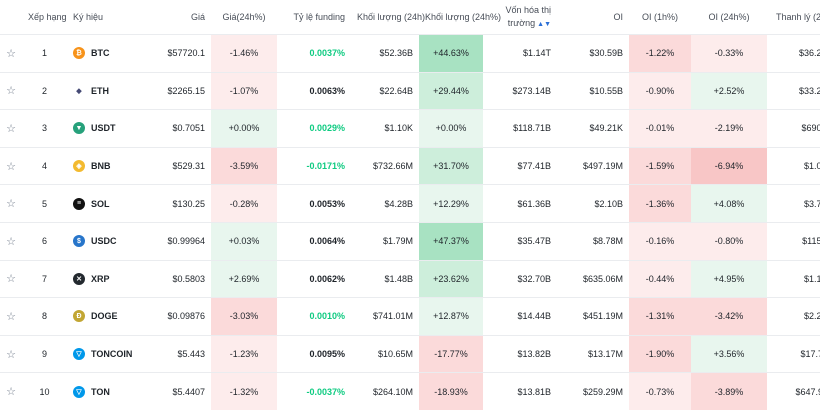 This screenshot has height=410, width=820. Describe the element at coordinates (729, 165) in the screenshot. I see `oi-24h-cell: -6.94%` at that location.